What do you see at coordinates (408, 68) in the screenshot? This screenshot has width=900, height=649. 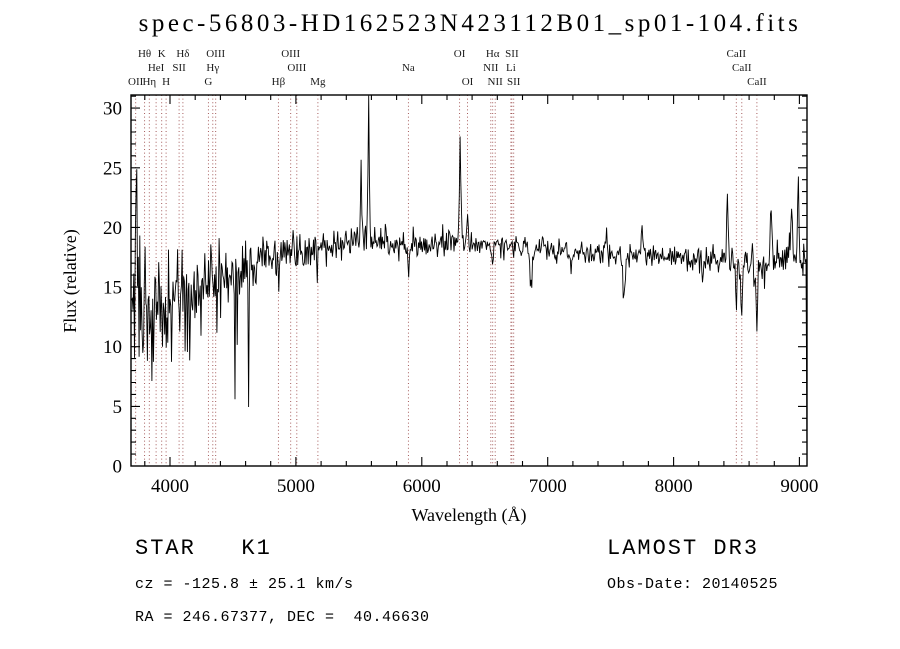 I see `spectral-line-label: Na` at bounding box center [408, 68].